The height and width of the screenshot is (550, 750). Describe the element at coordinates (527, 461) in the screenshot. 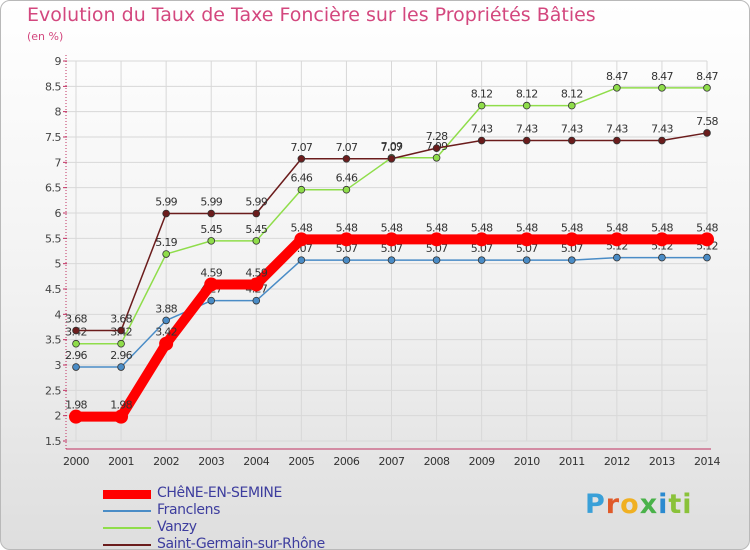

I see `x-tick-label: 2010` at that location.